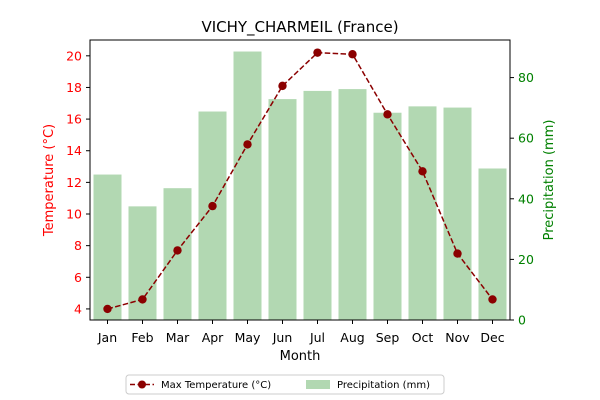 The height and width of the screenshot is (400, 600). I want to click on right-y-tick-label: 80, so click(526, 77).